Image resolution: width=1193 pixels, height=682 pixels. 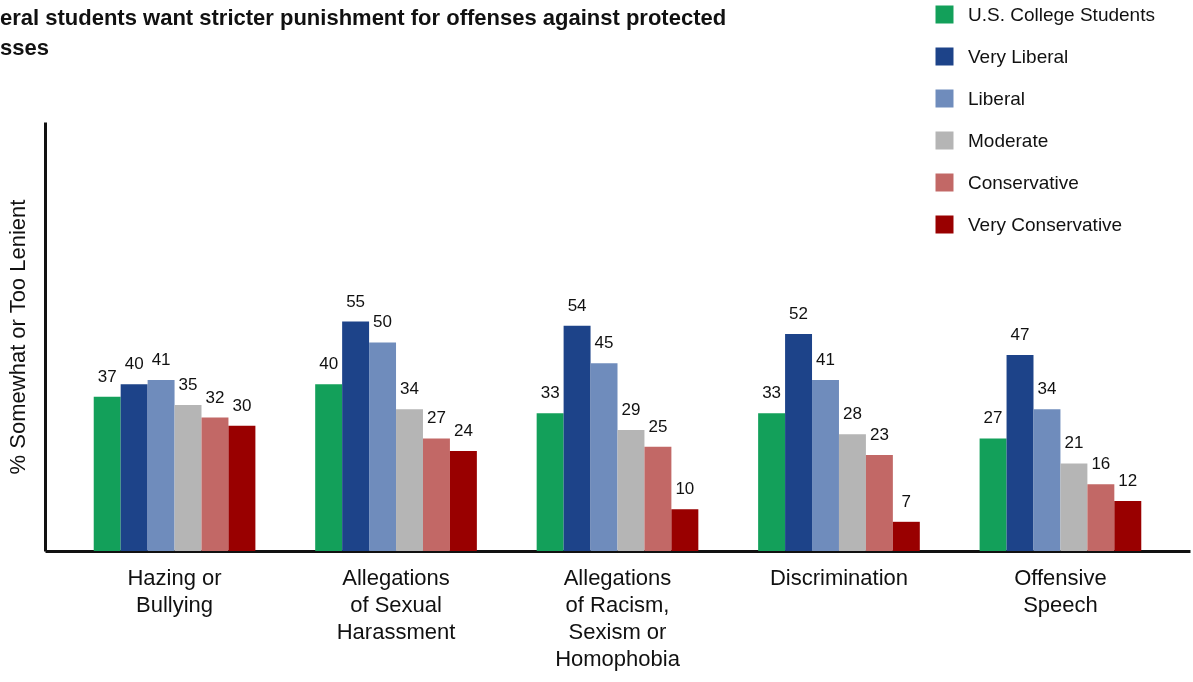 I want to click on data-label: 37, so click(x=107, y=376).